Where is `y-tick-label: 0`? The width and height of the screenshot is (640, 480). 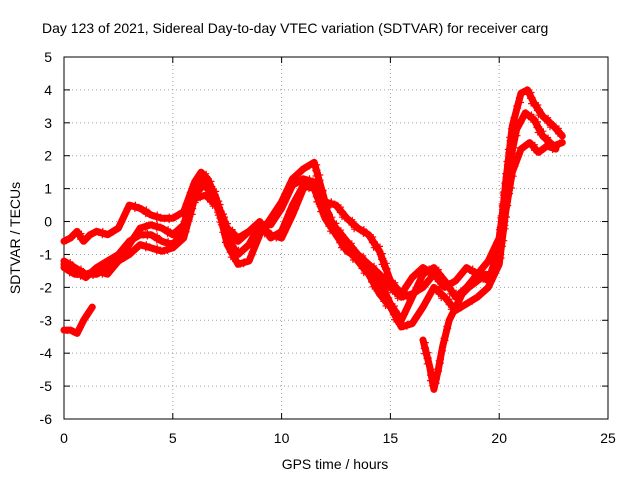 y-tick-label: 0 is located at coordinates (48, 222).